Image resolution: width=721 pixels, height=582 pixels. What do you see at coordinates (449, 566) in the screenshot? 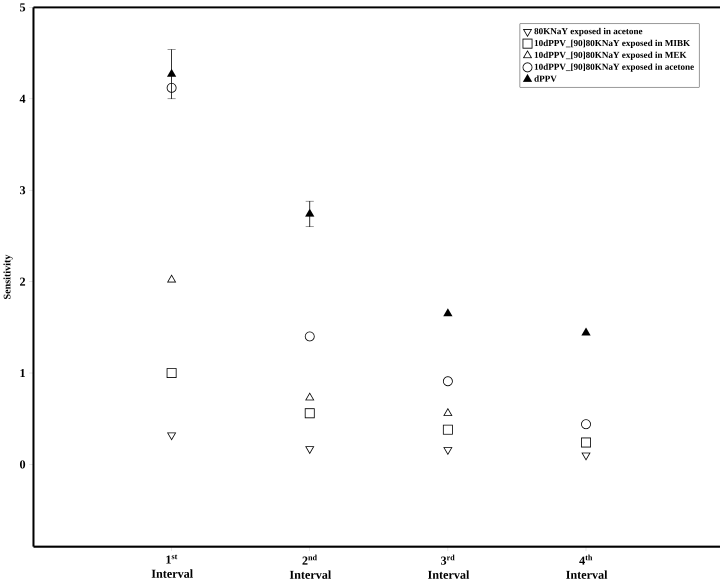
I see `x-tick-label: 3$^{rd}$ Interval` at bounding box center [449, 566].